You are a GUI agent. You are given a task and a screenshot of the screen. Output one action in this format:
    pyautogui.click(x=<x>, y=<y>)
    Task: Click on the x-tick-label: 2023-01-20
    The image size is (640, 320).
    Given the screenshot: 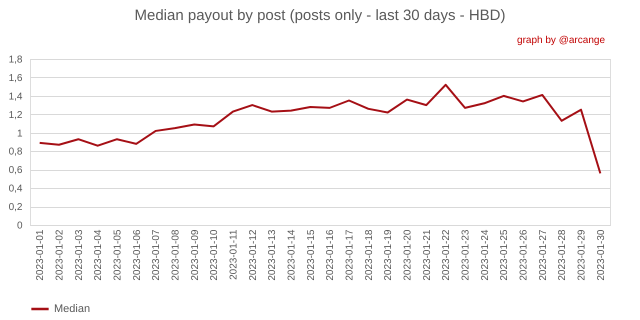 What is the action you would take?
    pyautogui.click(x=408, y=255)
    